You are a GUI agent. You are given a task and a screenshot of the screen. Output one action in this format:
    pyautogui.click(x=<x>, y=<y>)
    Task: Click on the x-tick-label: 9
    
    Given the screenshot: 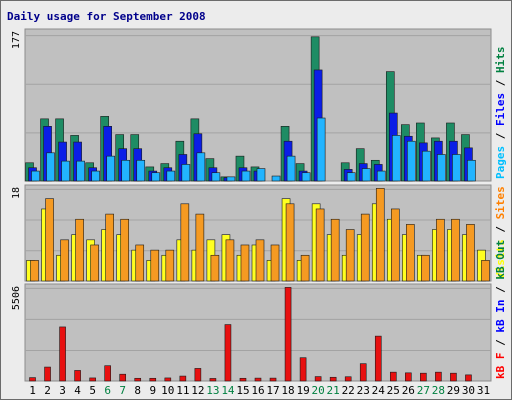 What is the action you would take?
    pyautogui.click(x=152, y=390)
    